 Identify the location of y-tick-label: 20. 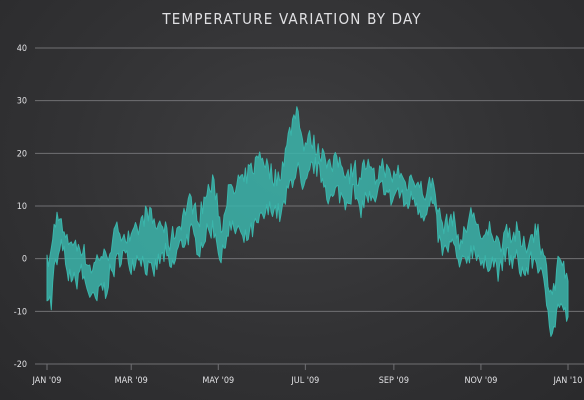
(22, 154).